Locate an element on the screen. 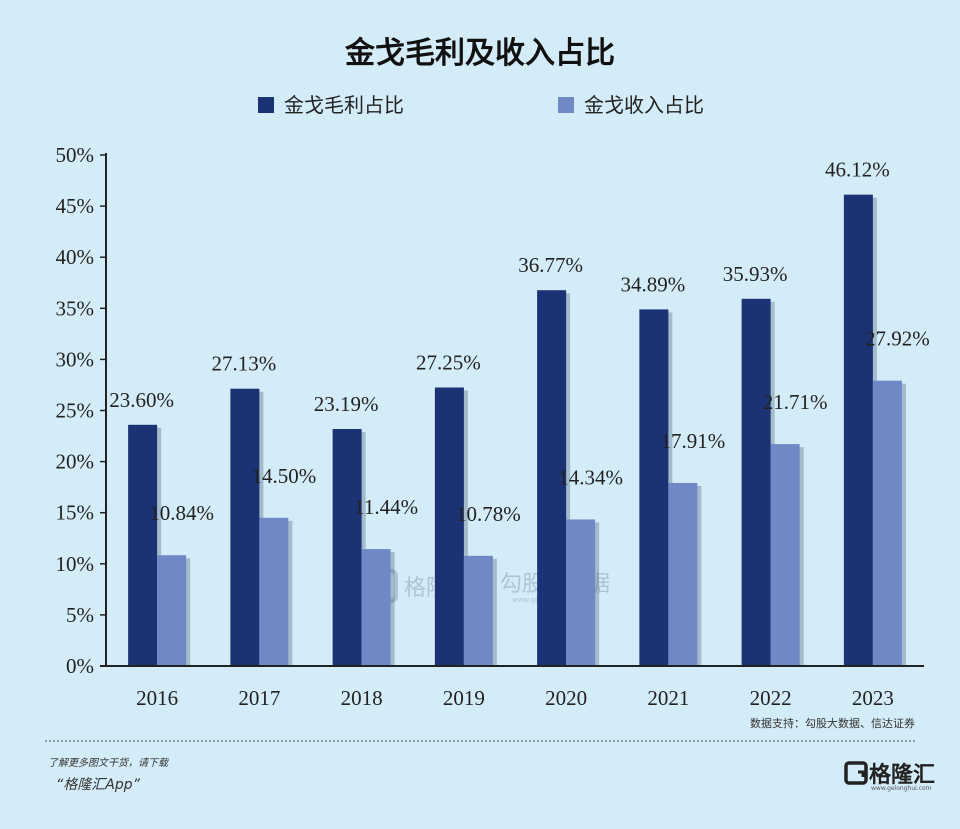 Image resolution: width=960 pixels, height=829 pixels. footer-app: “格隆汇App” is located at coordinates (98, 785).